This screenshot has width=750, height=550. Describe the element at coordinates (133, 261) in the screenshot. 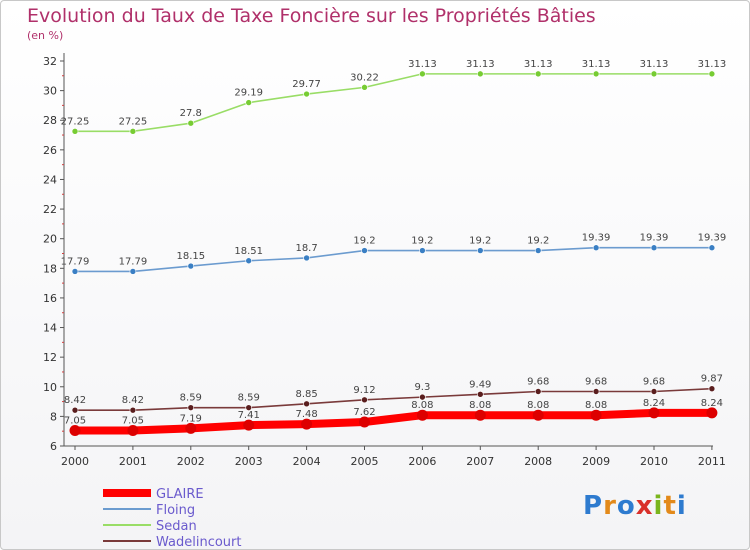

I see `data-label-floing: 17.79` at that location.